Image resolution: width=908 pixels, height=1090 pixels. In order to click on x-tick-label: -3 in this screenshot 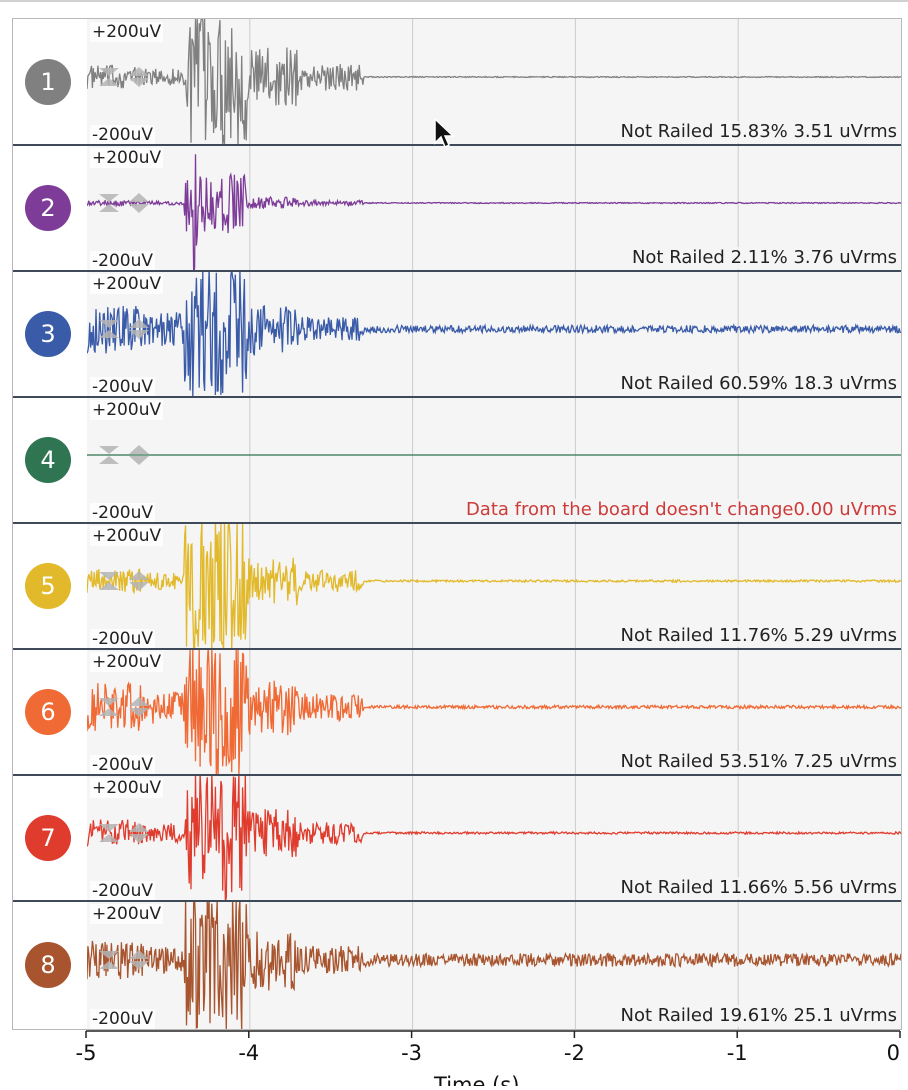, I will do `click(411, 1053)`.